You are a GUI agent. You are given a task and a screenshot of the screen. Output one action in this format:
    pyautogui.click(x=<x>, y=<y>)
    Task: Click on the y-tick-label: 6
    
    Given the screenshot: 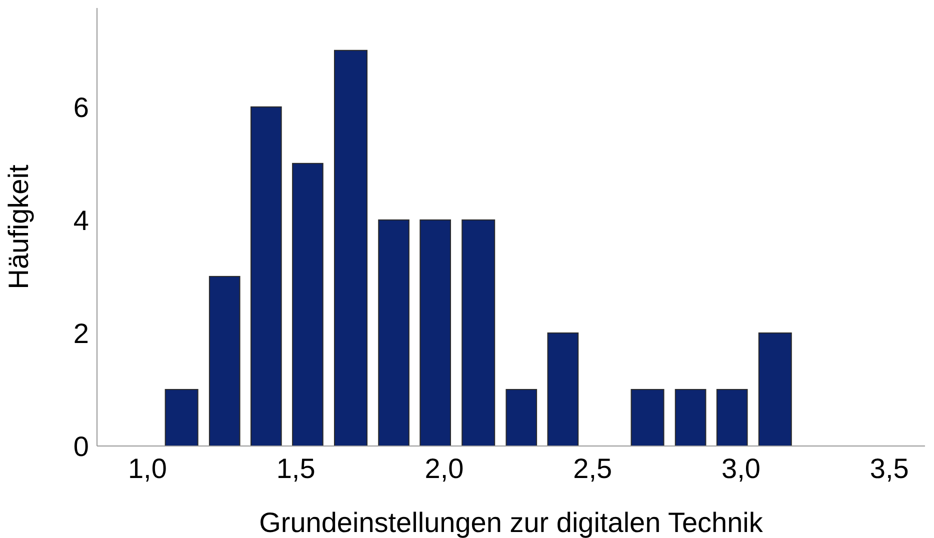 What is the action you would take?
    pyautogui.click(x=81, y=107)
    